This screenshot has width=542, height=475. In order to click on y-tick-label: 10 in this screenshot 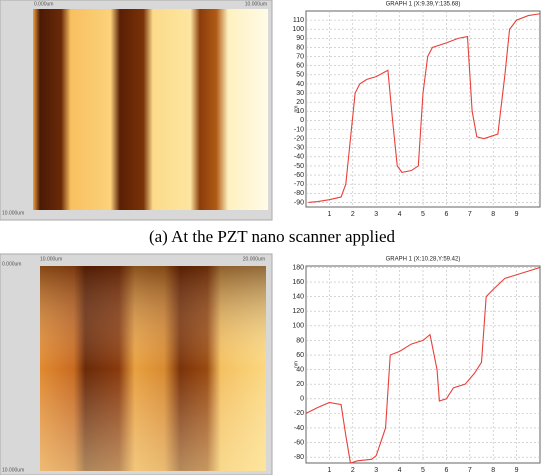, I will do `click(300, 111)`.